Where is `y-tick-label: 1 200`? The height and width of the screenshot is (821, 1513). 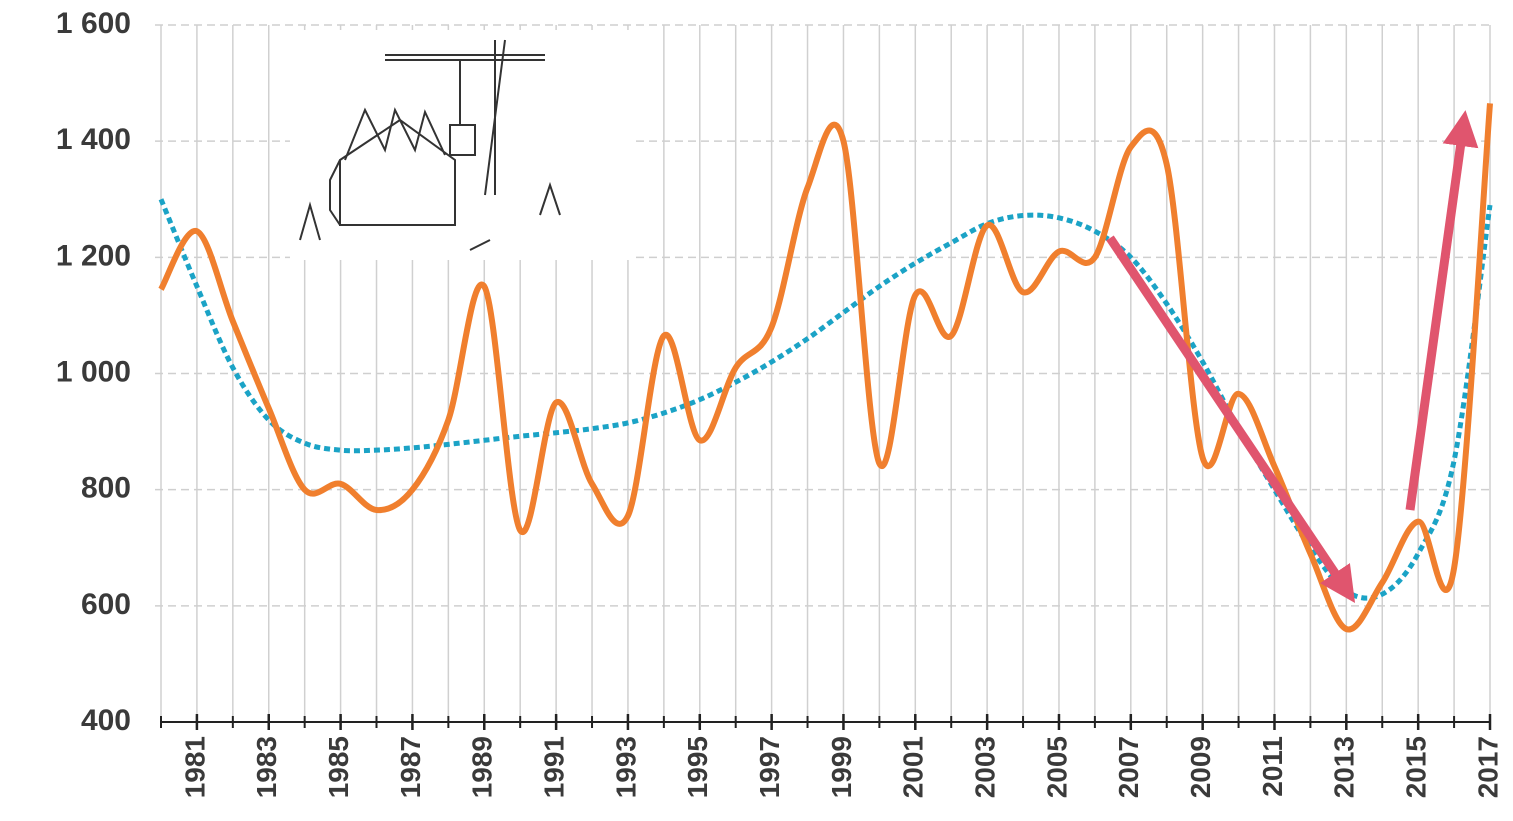
y-tick-label: 1 200 is located at coordinates (93, 255).